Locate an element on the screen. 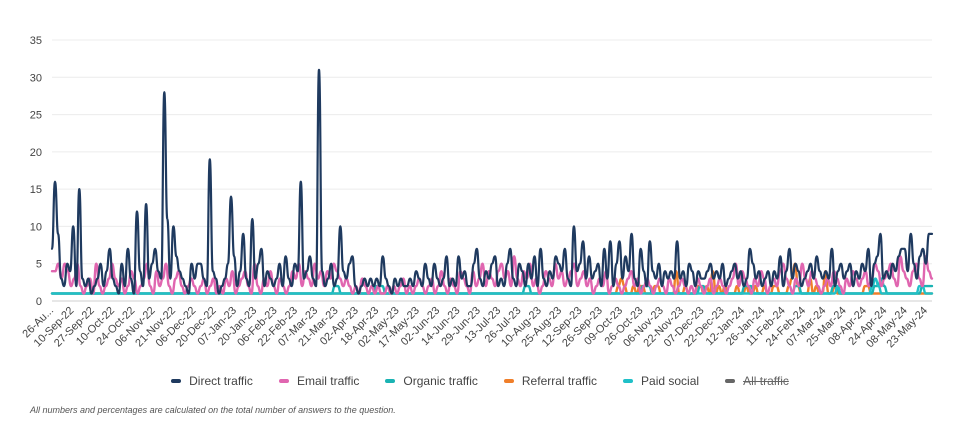  y-tick-label: 20 is located at coordinates (36, 153).